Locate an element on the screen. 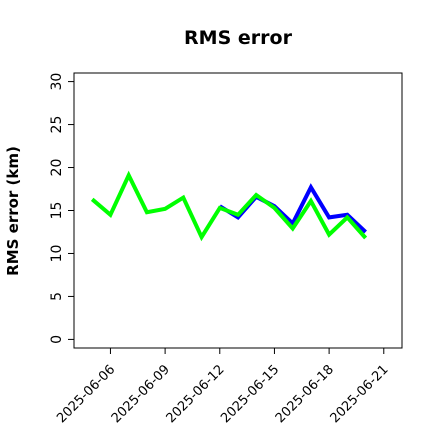 The width and height of the screenshot is (440, 440). y-tick-label: 30 is located at coordinates (57, 82).